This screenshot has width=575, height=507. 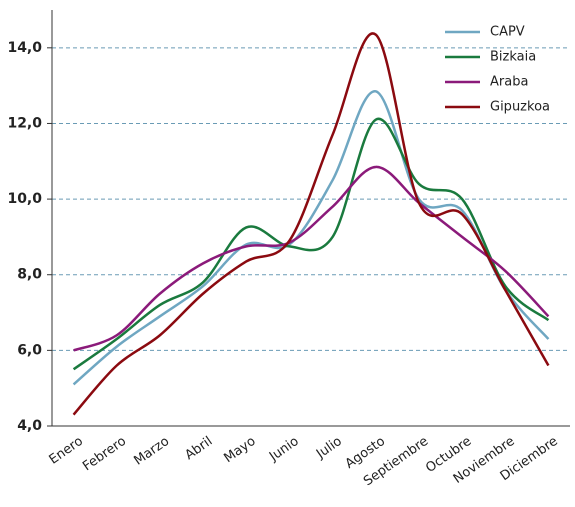 What do you see at coordinates (104, 454) in the screenshot?
I see `x-tick-label: Febrero` at bounding box center [104, 454].